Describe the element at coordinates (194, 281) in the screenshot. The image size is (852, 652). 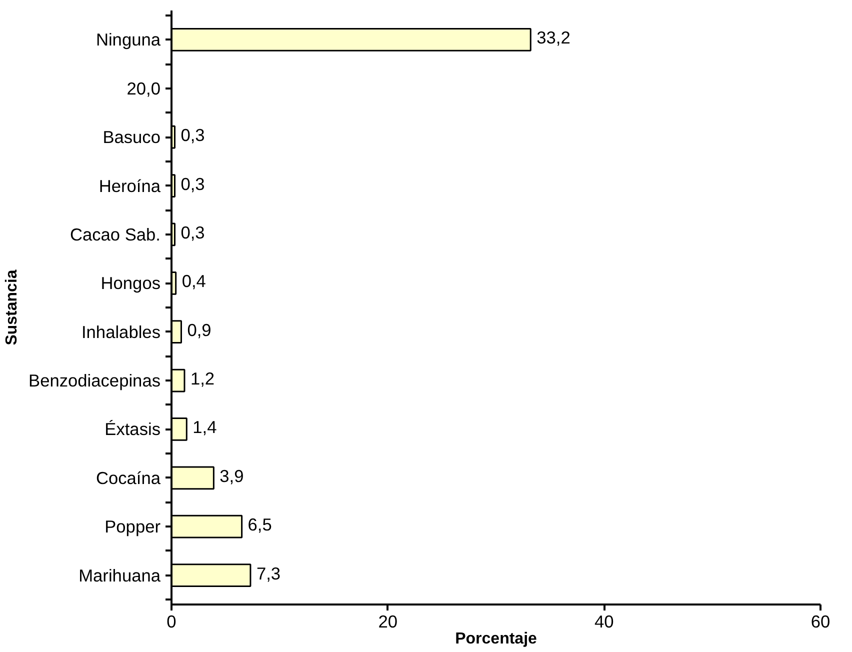
I see `data-label: 0,4` at that location.